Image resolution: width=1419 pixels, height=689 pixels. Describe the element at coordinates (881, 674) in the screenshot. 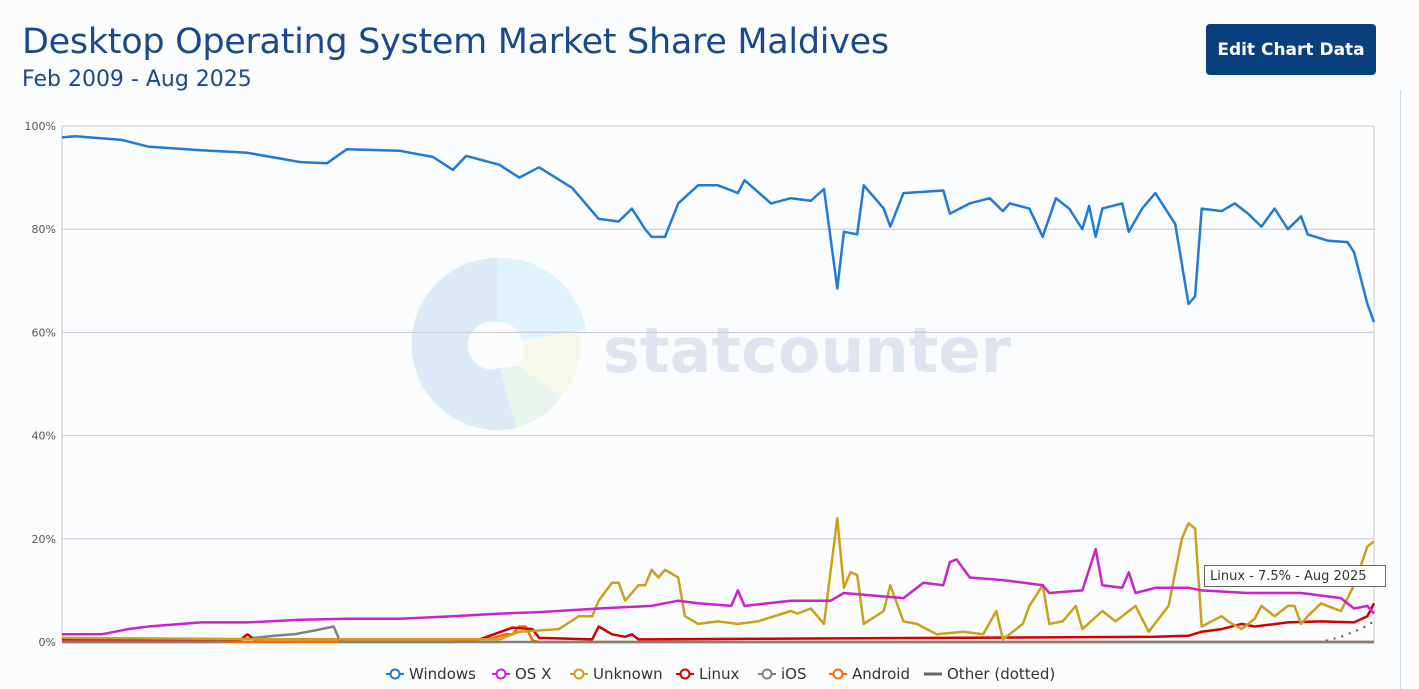

I see `legend-label: Android` at that location.